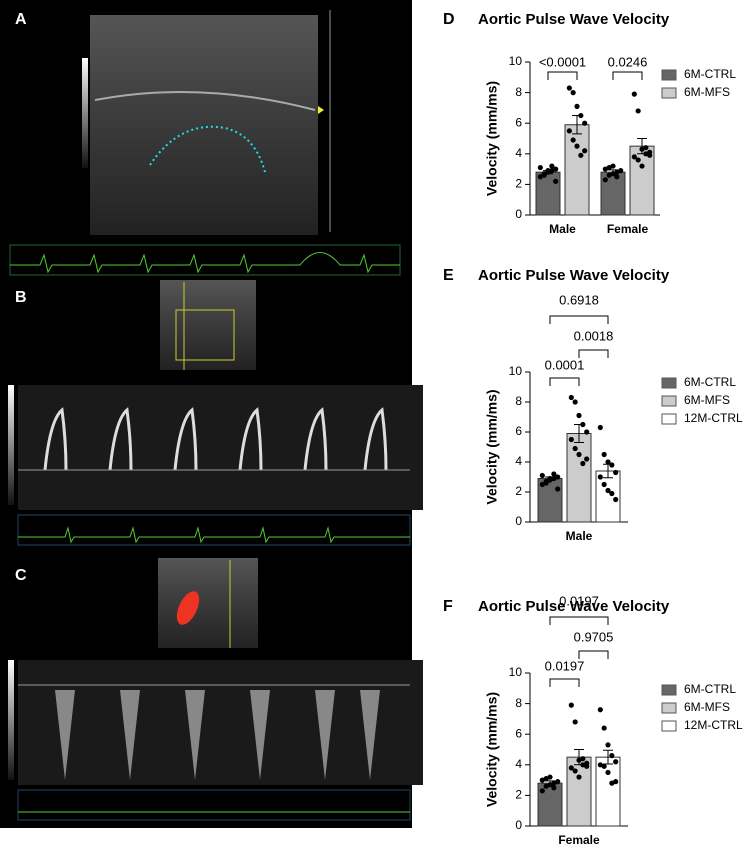 The width and height of the screenshot is (749, 854). Describe the element at coordinates (579, 299) in the screenshot. I see `p-value: 0.6918` at that location.